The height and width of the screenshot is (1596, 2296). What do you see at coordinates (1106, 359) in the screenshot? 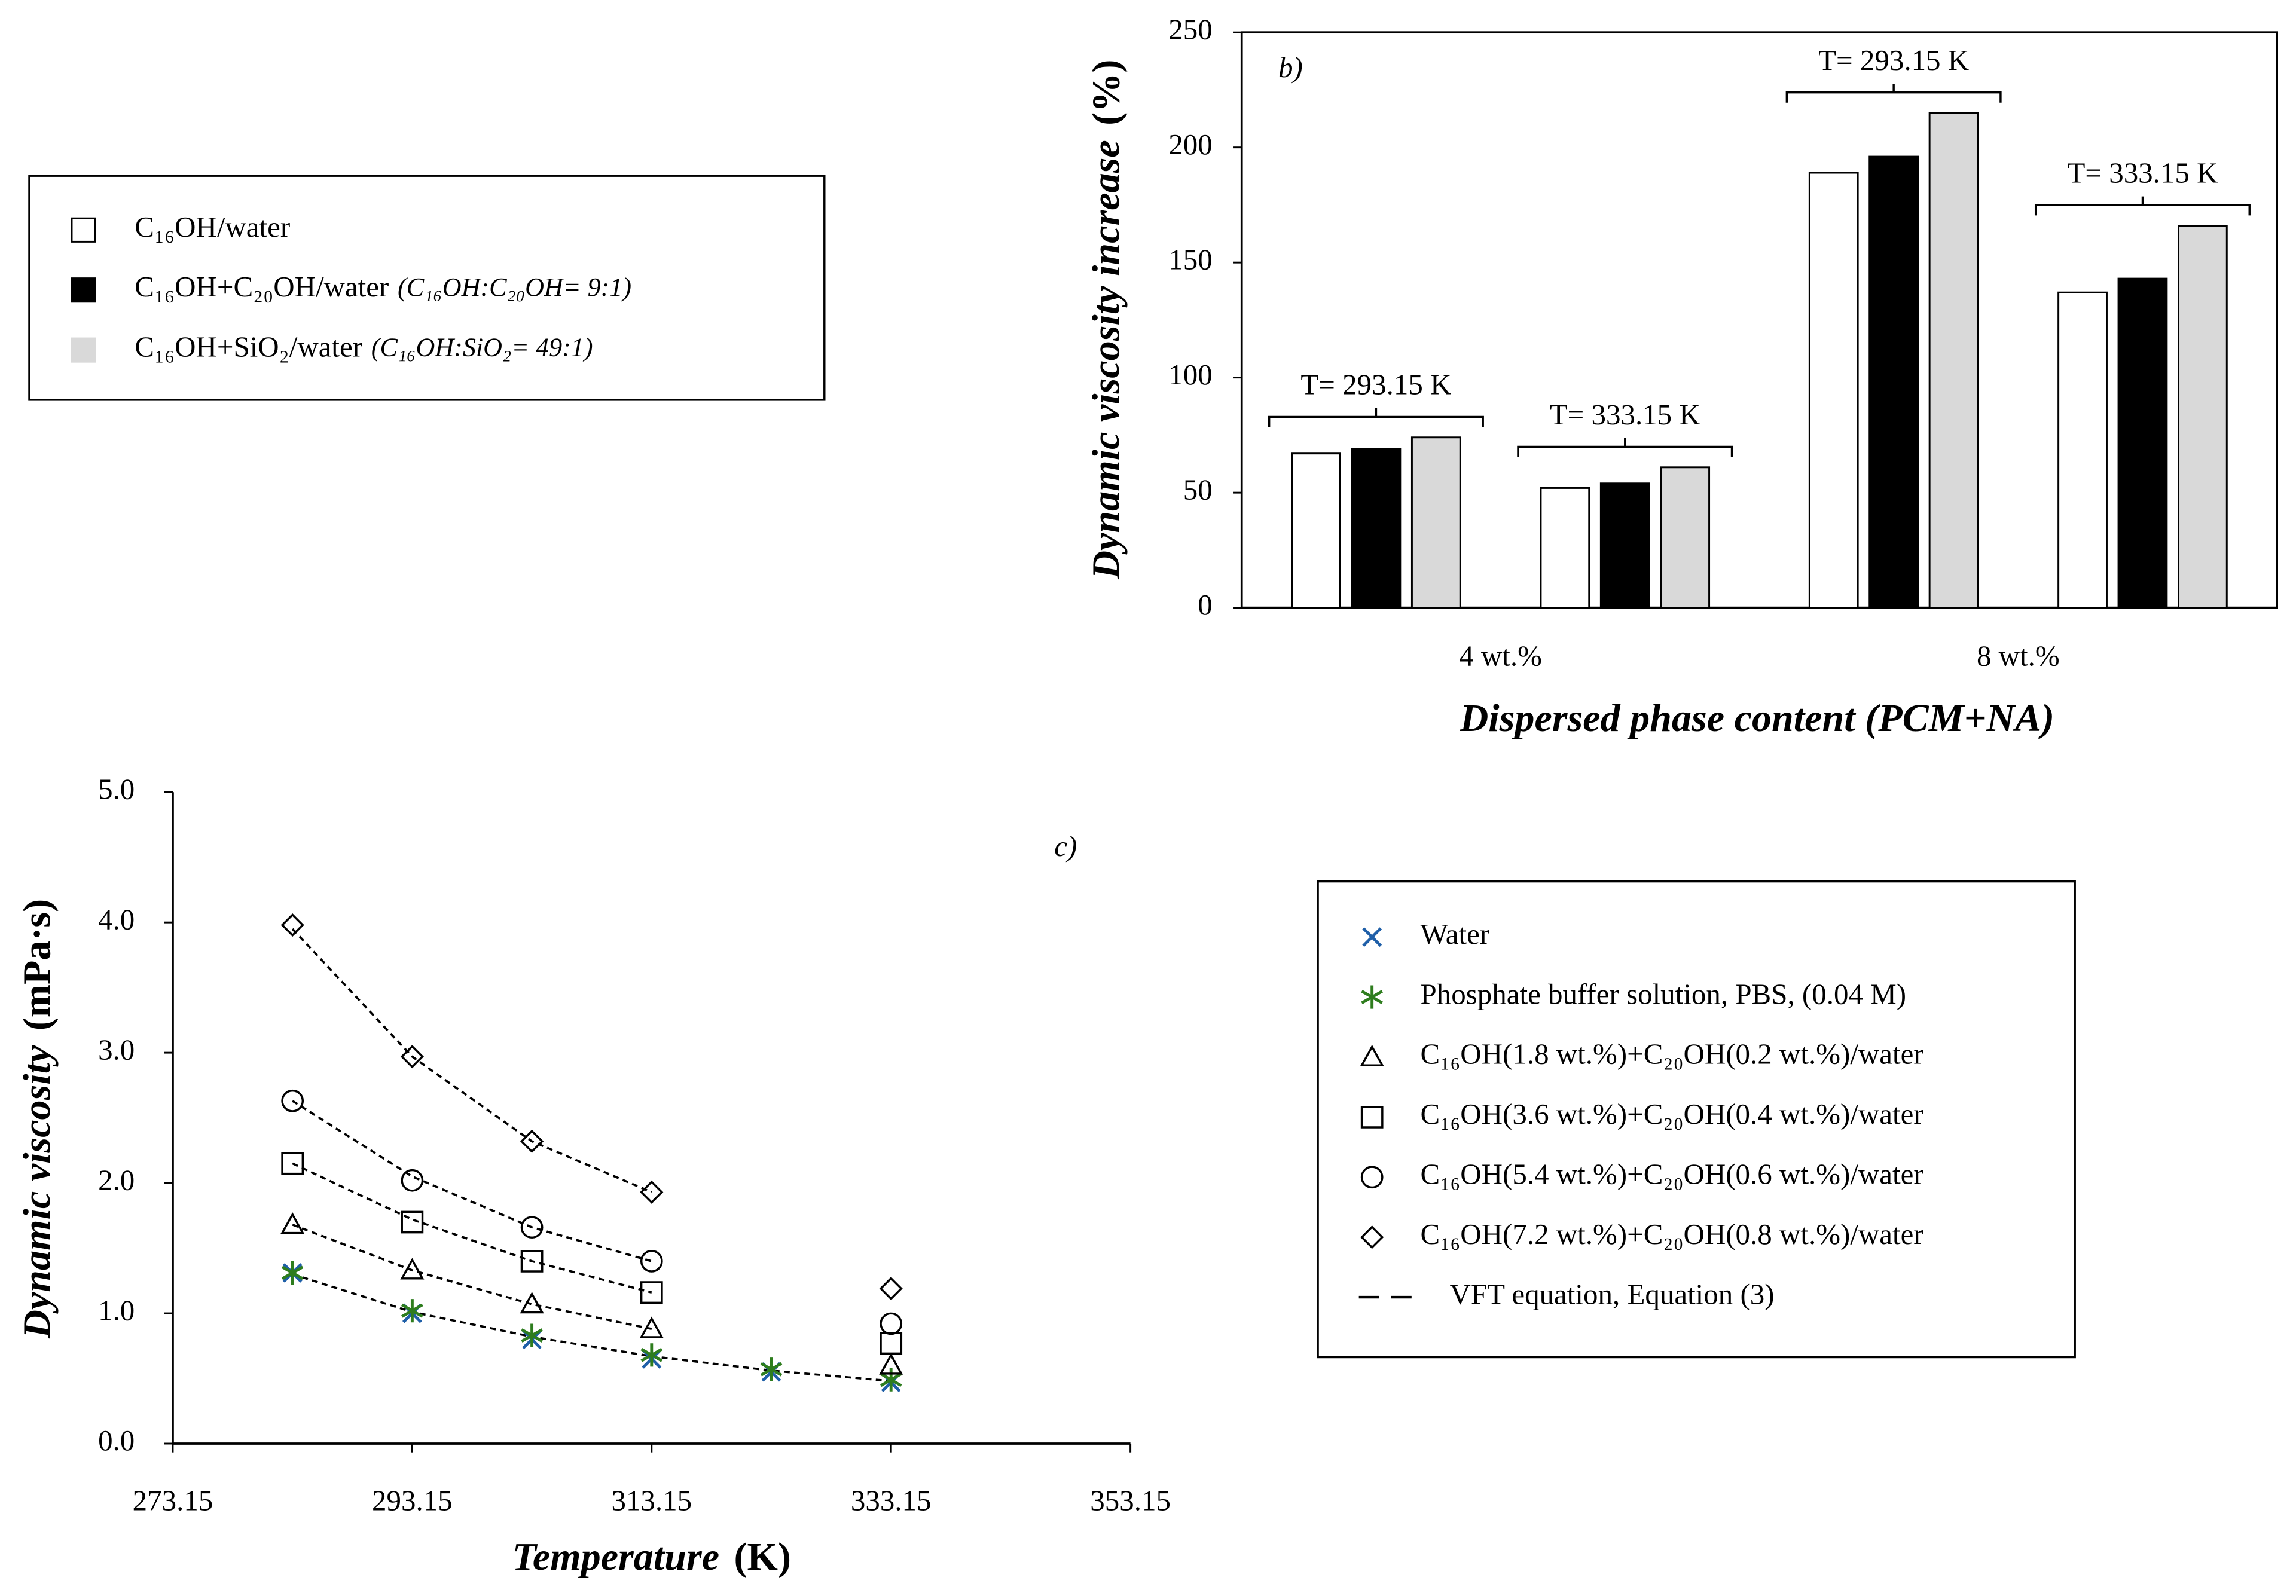
I see `y-axis-title-text: Dynamic viscosity increase` at bounding box center [1106, 359].